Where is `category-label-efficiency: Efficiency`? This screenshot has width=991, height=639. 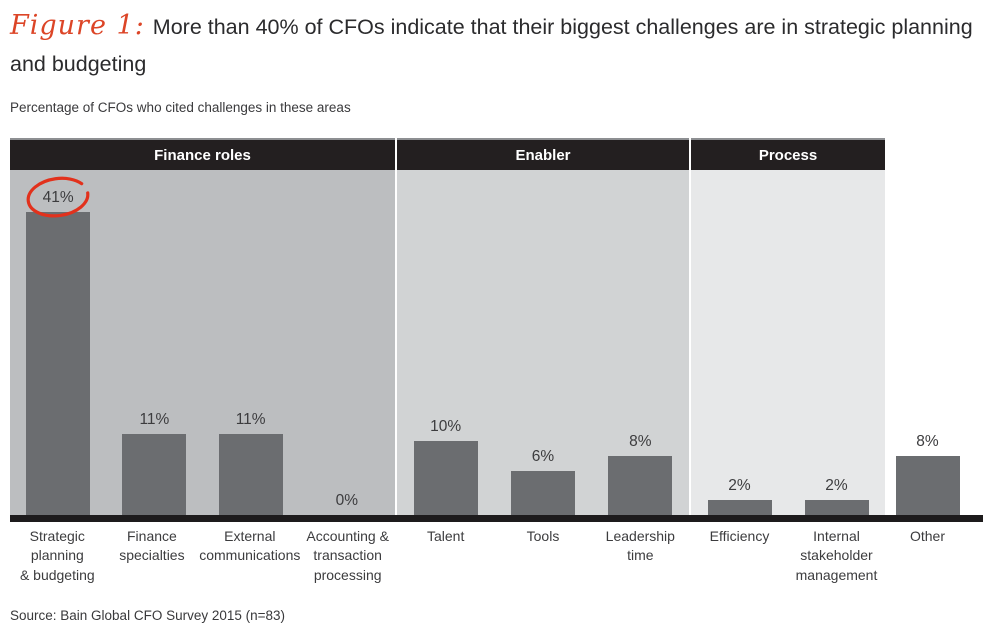
category-label-efficiency: Efficiency is located at coordinates (739, 536).